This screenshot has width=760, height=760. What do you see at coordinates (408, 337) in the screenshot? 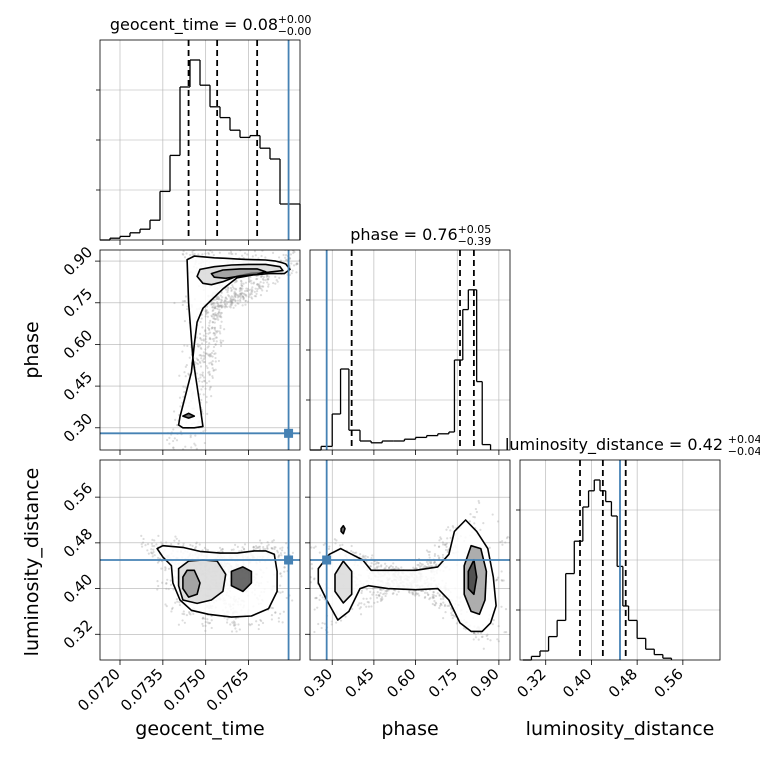
I see `phase-hist-panel: phase = 0.76 +0.05−0.39` at bounding box center [408, 337].